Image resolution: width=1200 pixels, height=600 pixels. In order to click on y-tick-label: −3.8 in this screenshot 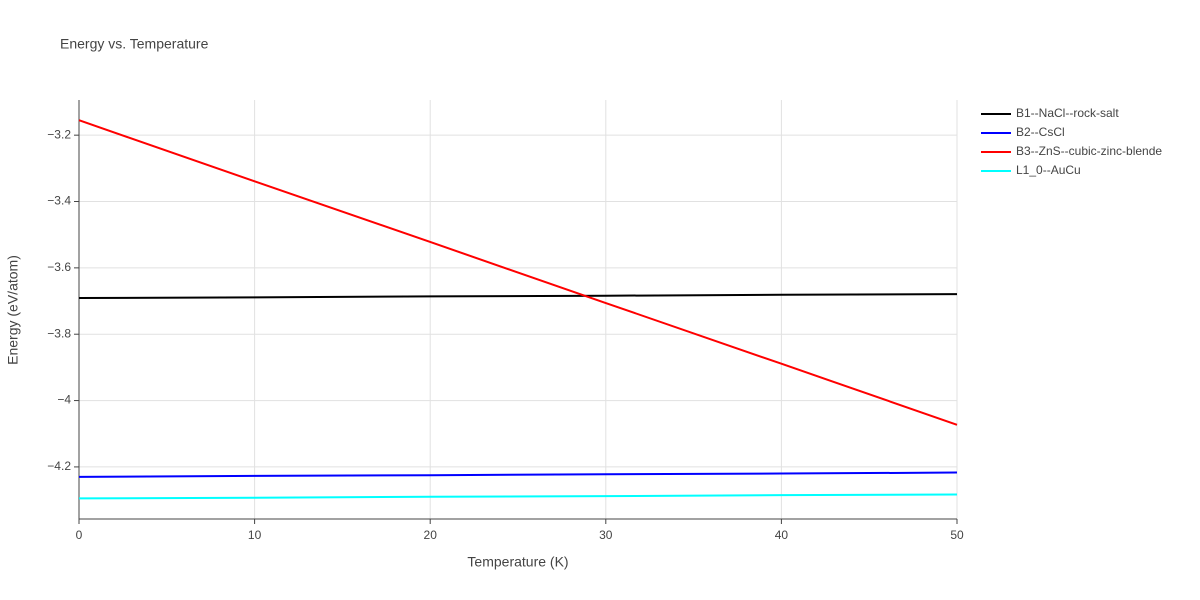, I will do `click(59, 333)`.